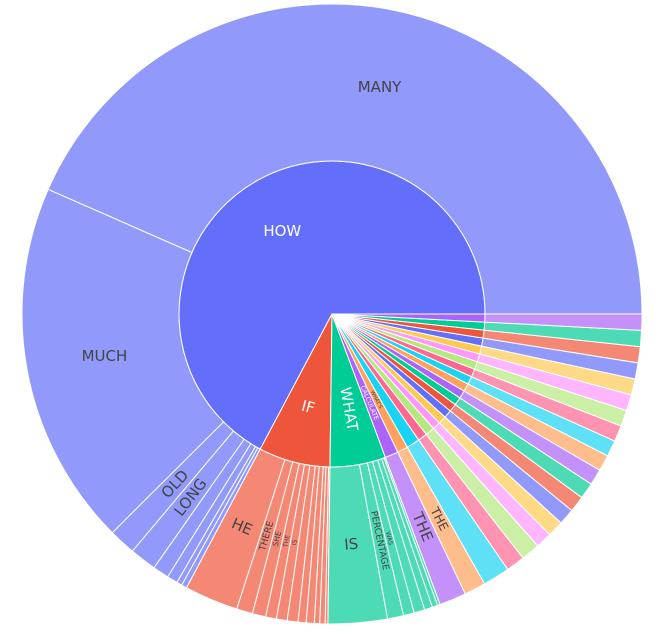  What do you see at coordinates (277, 538) in the screenshot?
I see `segment-label: SHE` at bounding box center [277, 538].